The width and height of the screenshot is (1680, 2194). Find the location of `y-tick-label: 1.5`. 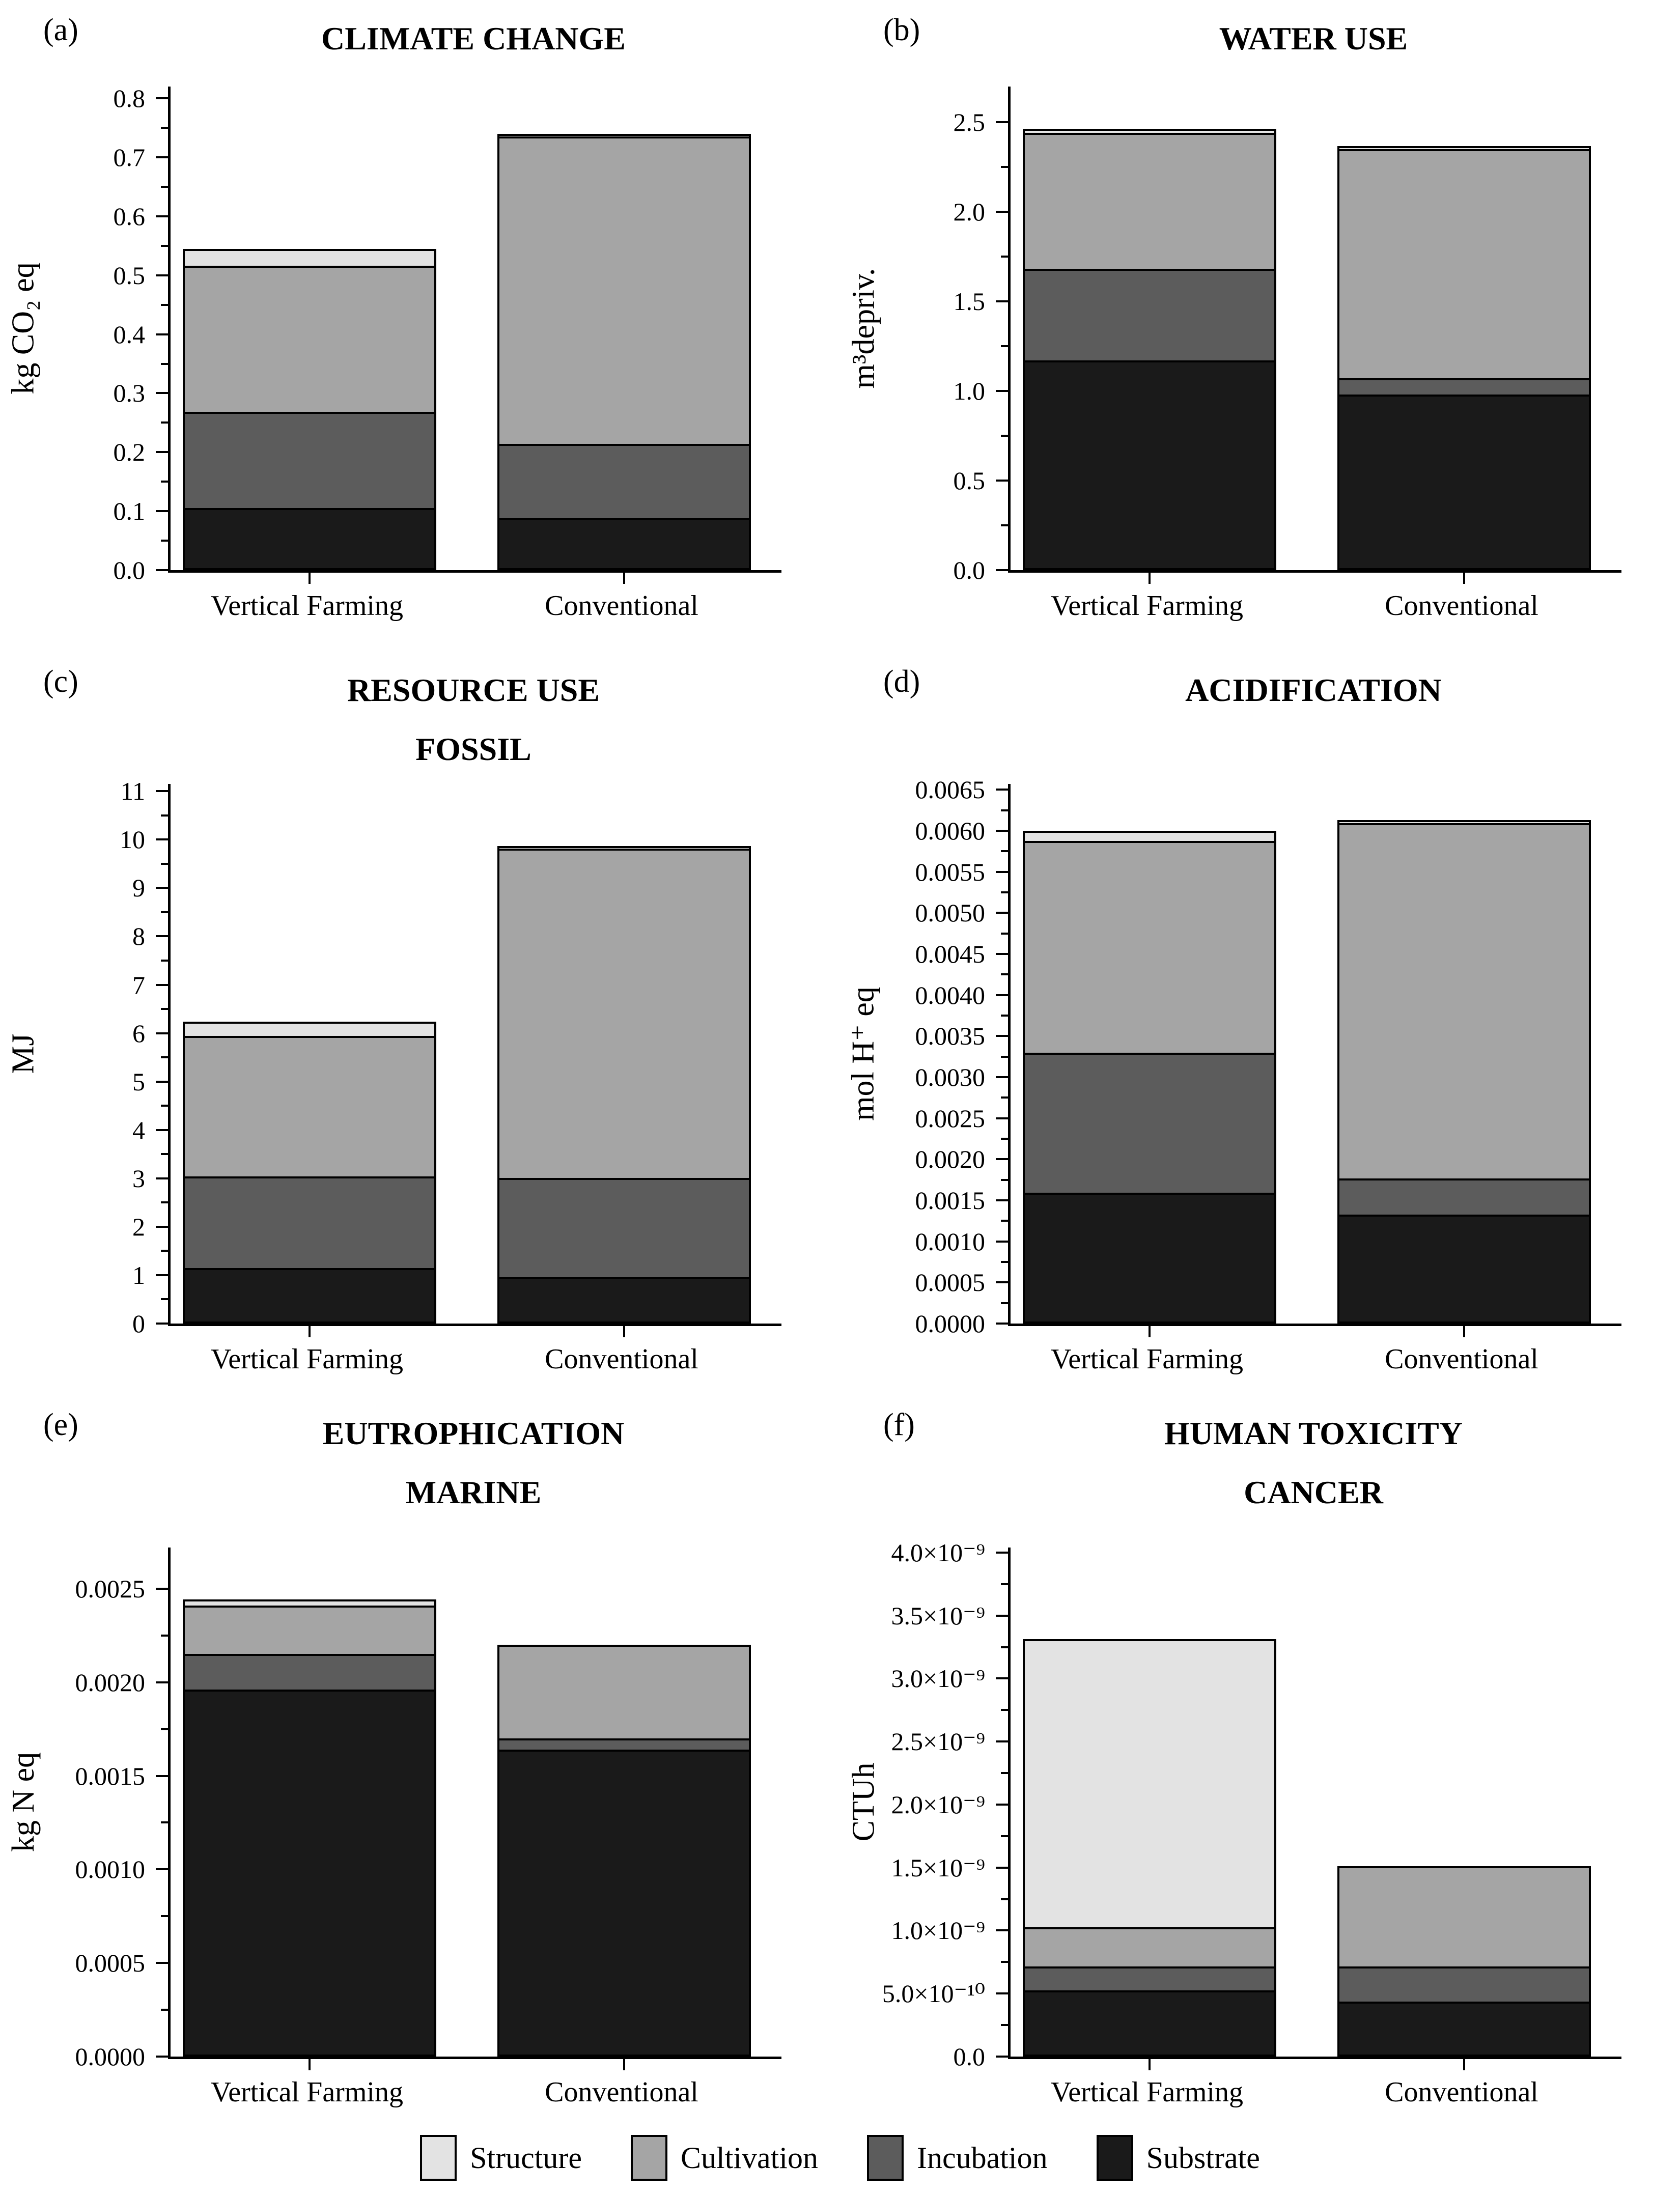

y-tick-label: 1.5 is located at coordinates (969, 301).